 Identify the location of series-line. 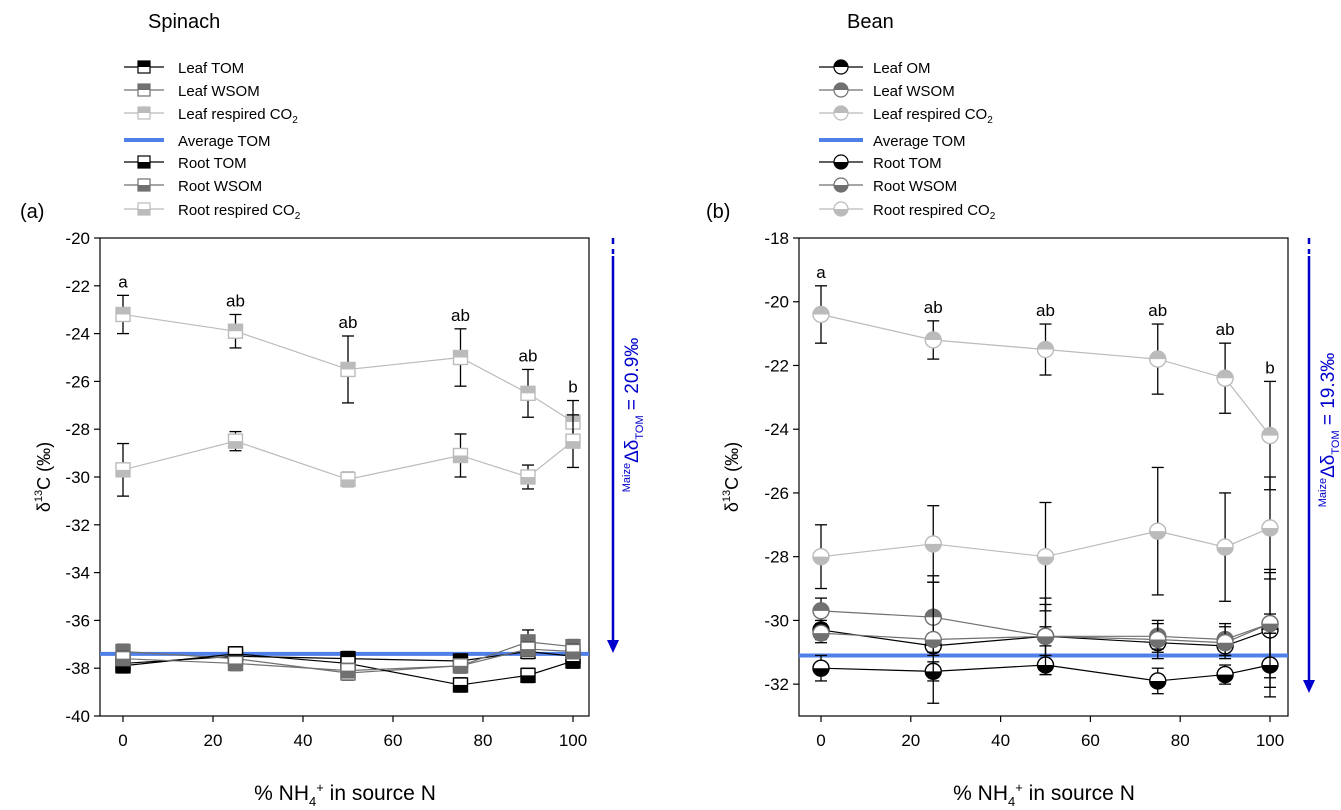
(1045, 374).